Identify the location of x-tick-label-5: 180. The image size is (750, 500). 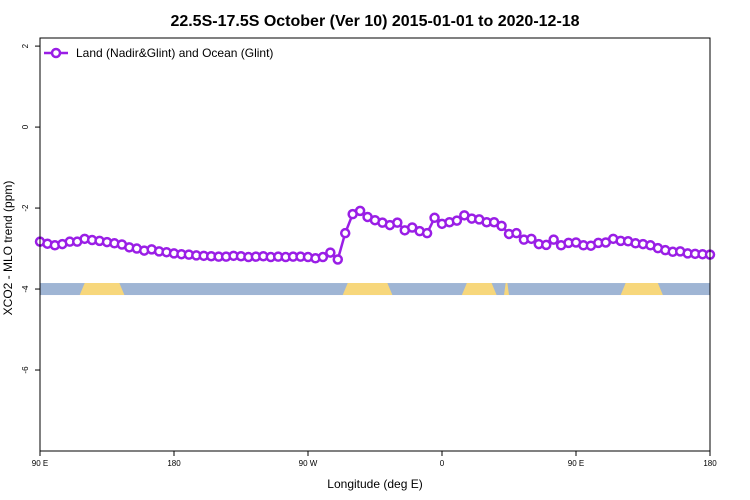
(710, 463).